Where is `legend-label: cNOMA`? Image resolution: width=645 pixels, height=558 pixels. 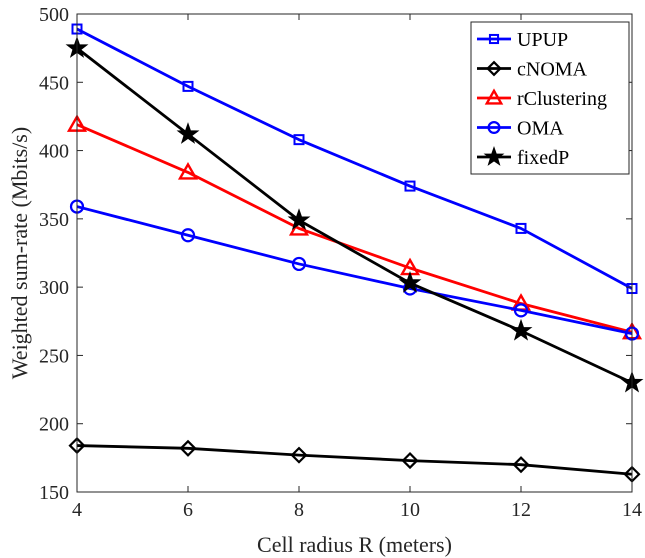
legend-label: cNOMA is located at coordinates (552, 70).